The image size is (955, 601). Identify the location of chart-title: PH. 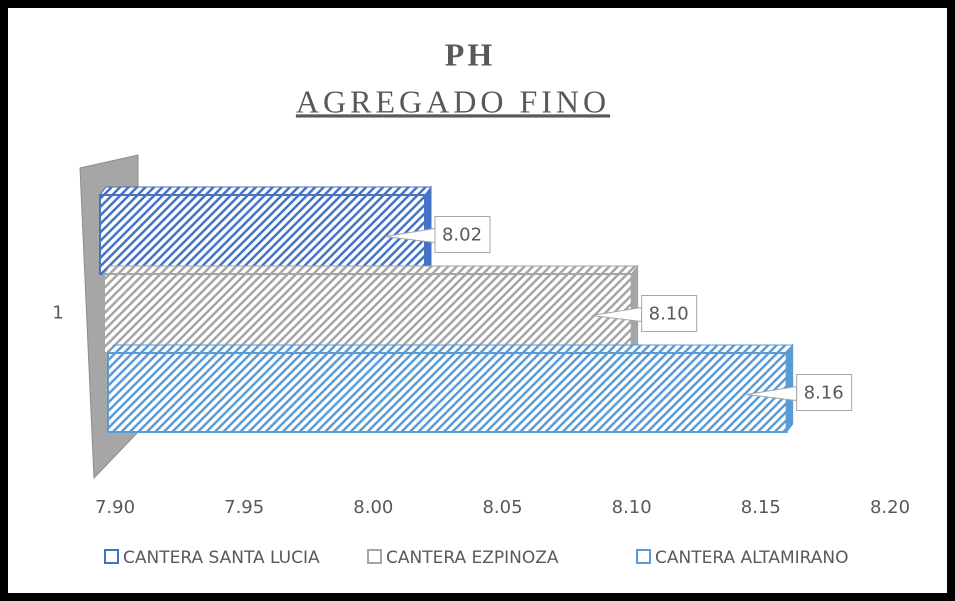
(470, 54).